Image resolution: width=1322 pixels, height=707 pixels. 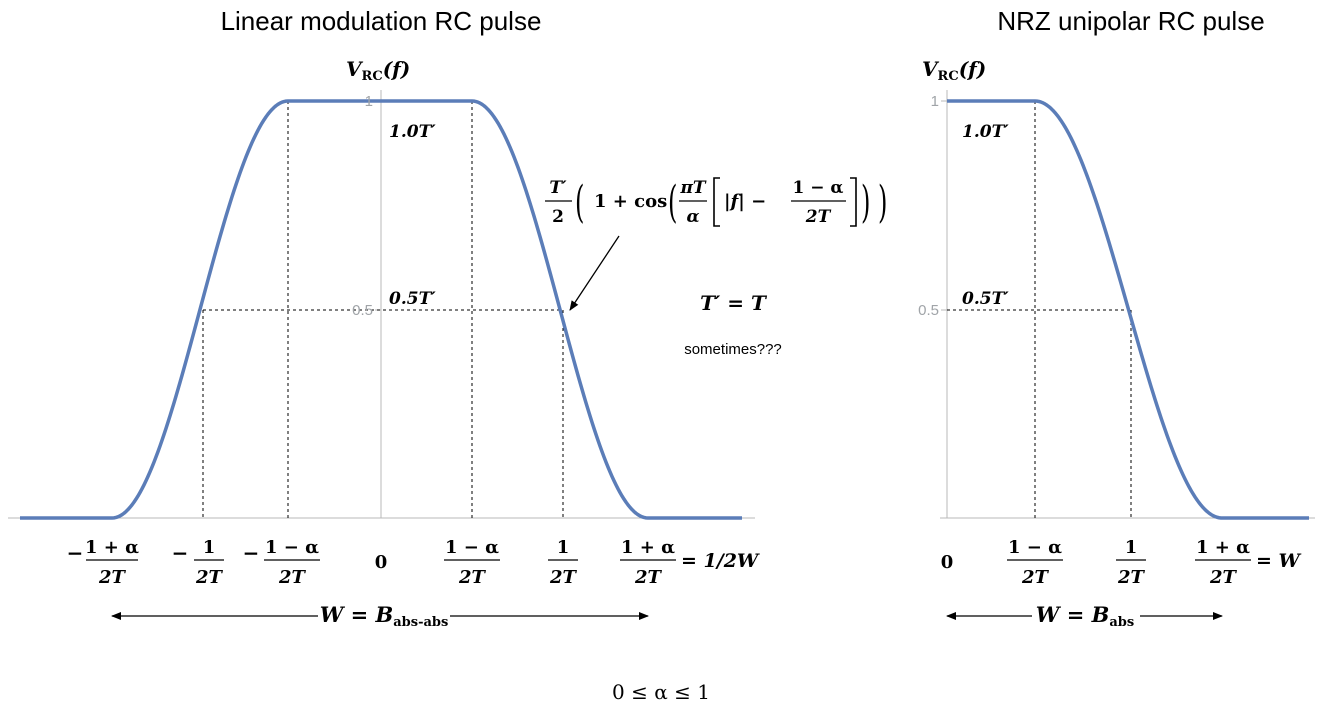 What do you see at coordinates (733, 349) in the screenshot?
I see `sometimes-note: sometimes???` at bounding box center [733, 349].